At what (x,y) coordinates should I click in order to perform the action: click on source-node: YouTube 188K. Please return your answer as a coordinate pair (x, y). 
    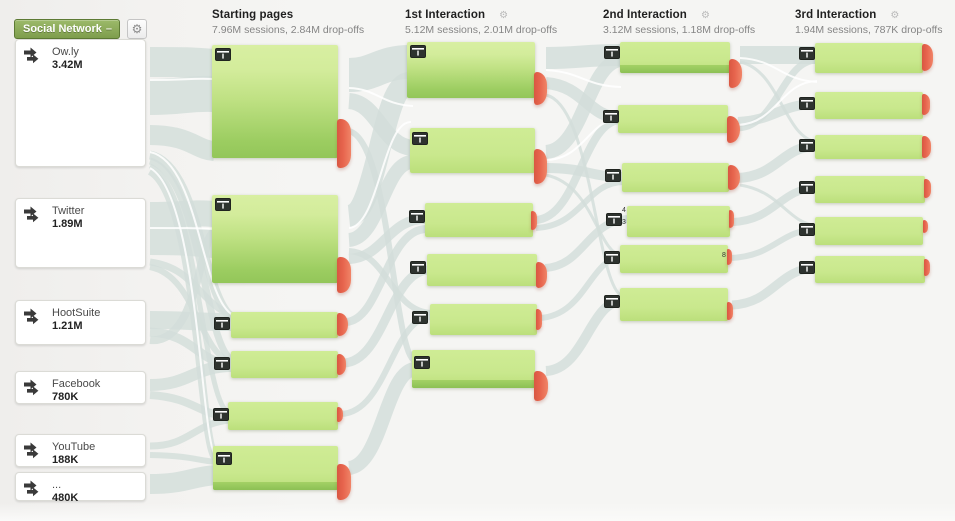
    Looking at the image, I should click on (80, 450).